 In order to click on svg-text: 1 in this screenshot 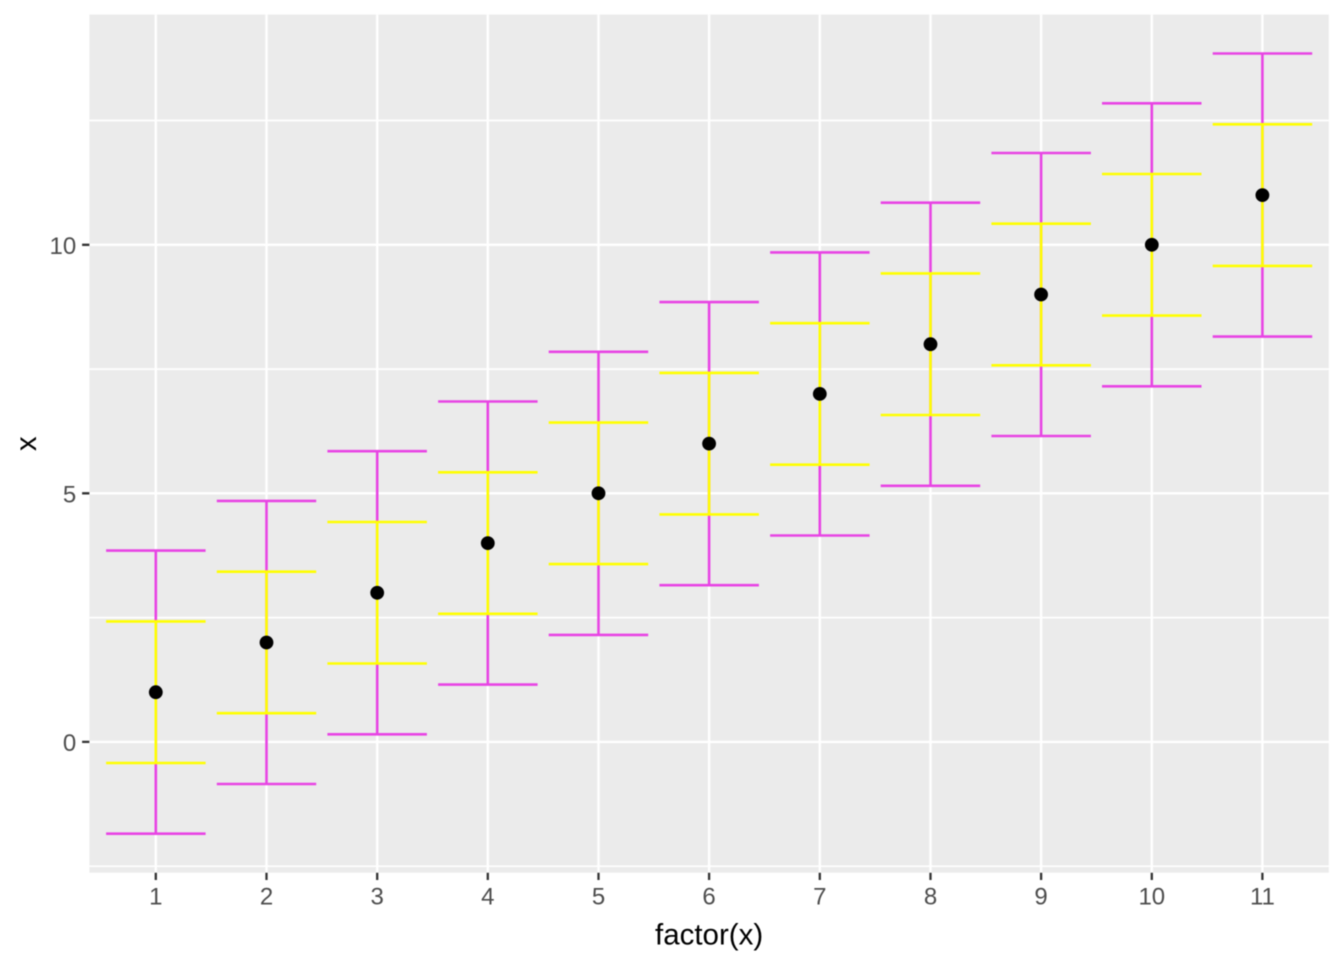, I will do `click(155, 896)`.